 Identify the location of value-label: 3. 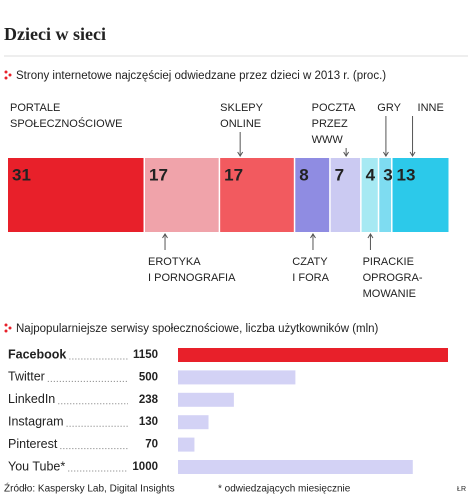
(387, 174).